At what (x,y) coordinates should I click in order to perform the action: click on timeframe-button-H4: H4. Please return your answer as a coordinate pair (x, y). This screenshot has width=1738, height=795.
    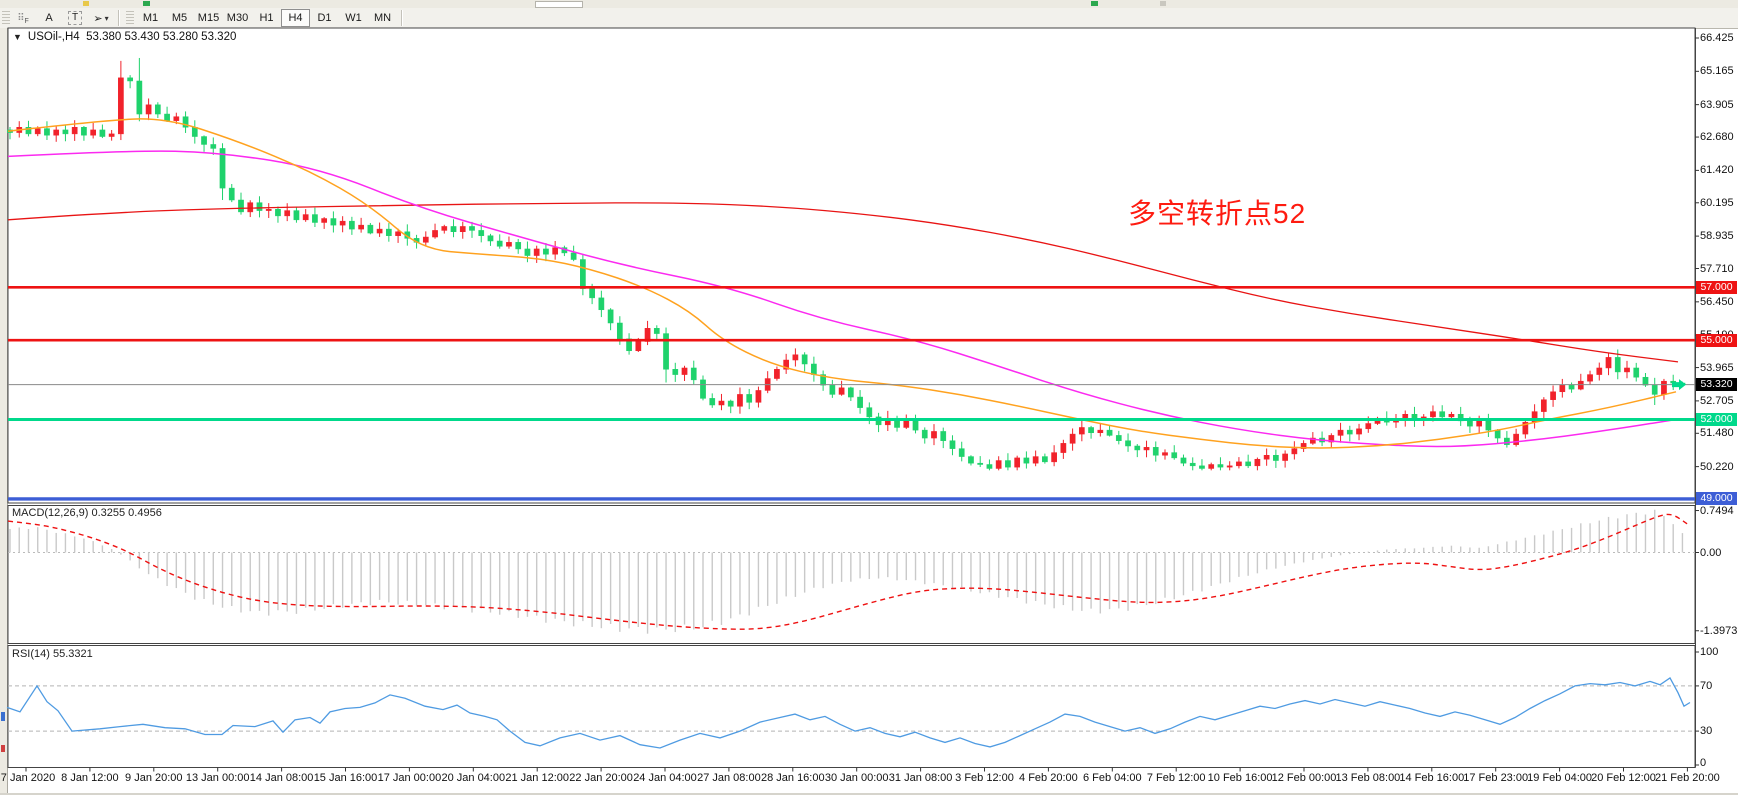
    Looking at the image, I should click on (295, 18).